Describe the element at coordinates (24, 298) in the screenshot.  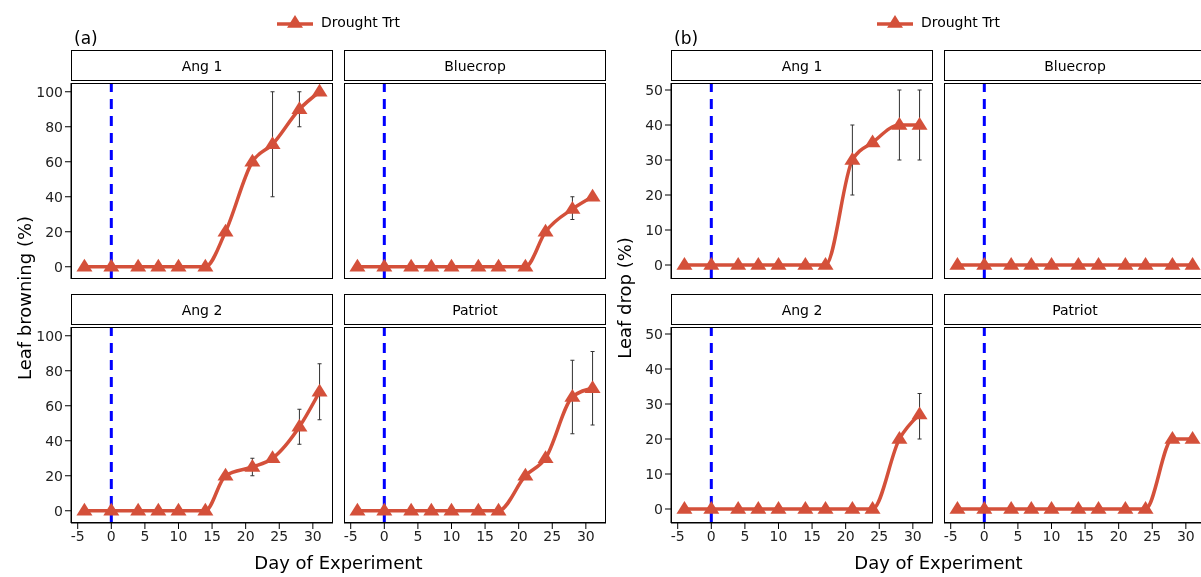
I see `y-axis-title: Leaf browning (%)` at that location.